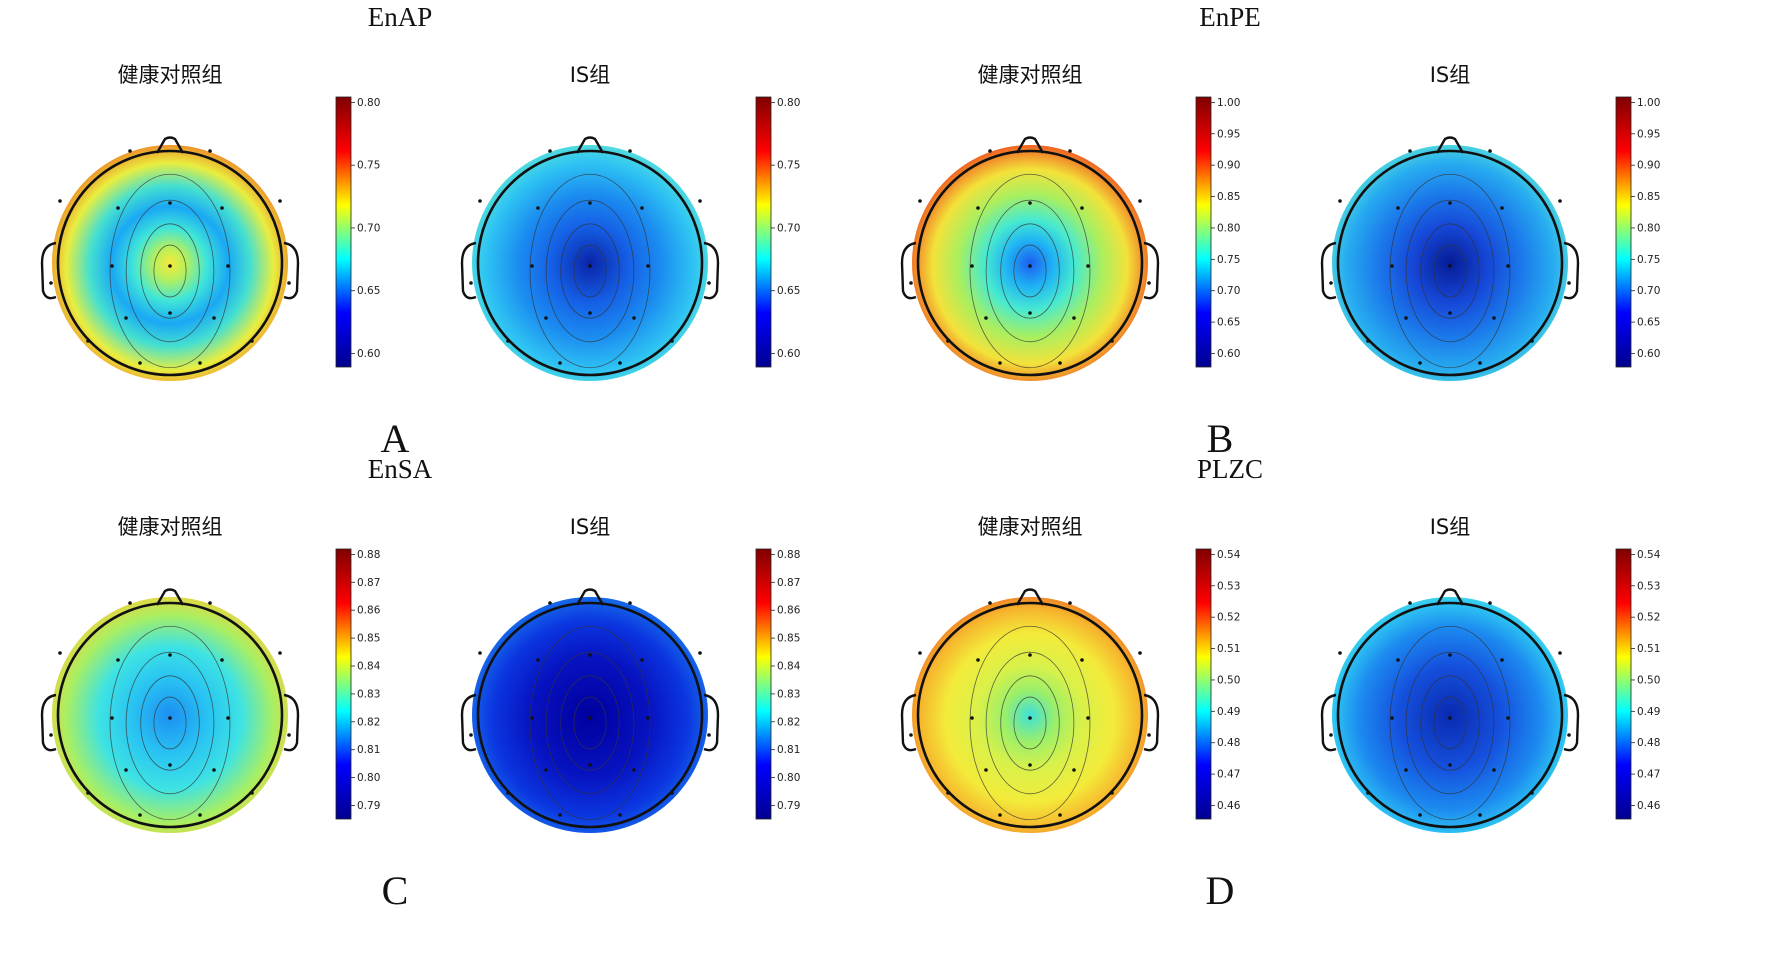  What do you see at coordinates (788, 555) in the screenshot?
I see `colorbar-tick-label: 0.88` at bounding box center [788, 555].